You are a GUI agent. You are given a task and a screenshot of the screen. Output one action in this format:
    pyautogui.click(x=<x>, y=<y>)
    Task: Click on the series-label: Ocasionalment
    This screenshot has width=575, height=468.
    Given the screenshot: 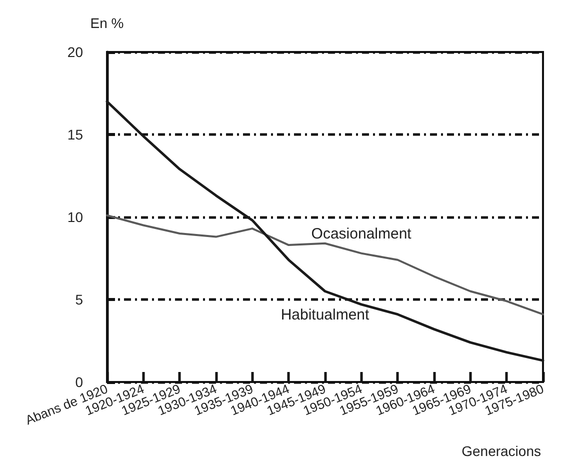 What is the action you would take?
    pyautogui.click(x=361, y=233)
    